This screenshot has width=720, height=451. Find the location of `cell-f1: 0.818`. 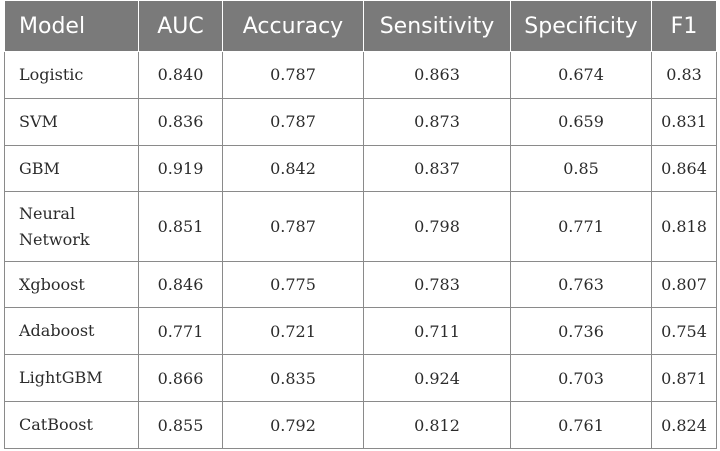

cell-f1: 0.818 is located at coordinates (684, 226).